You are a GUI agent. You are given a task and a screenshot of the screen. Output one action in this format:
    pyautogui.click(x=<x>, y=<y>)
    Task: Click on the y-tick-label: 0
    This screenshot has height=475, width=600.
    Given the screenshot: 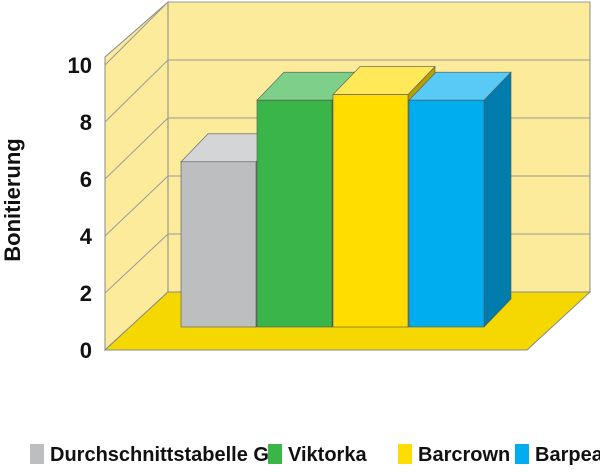 What is the action you would take?
    pyautogui.click(x=86, y=350)
    